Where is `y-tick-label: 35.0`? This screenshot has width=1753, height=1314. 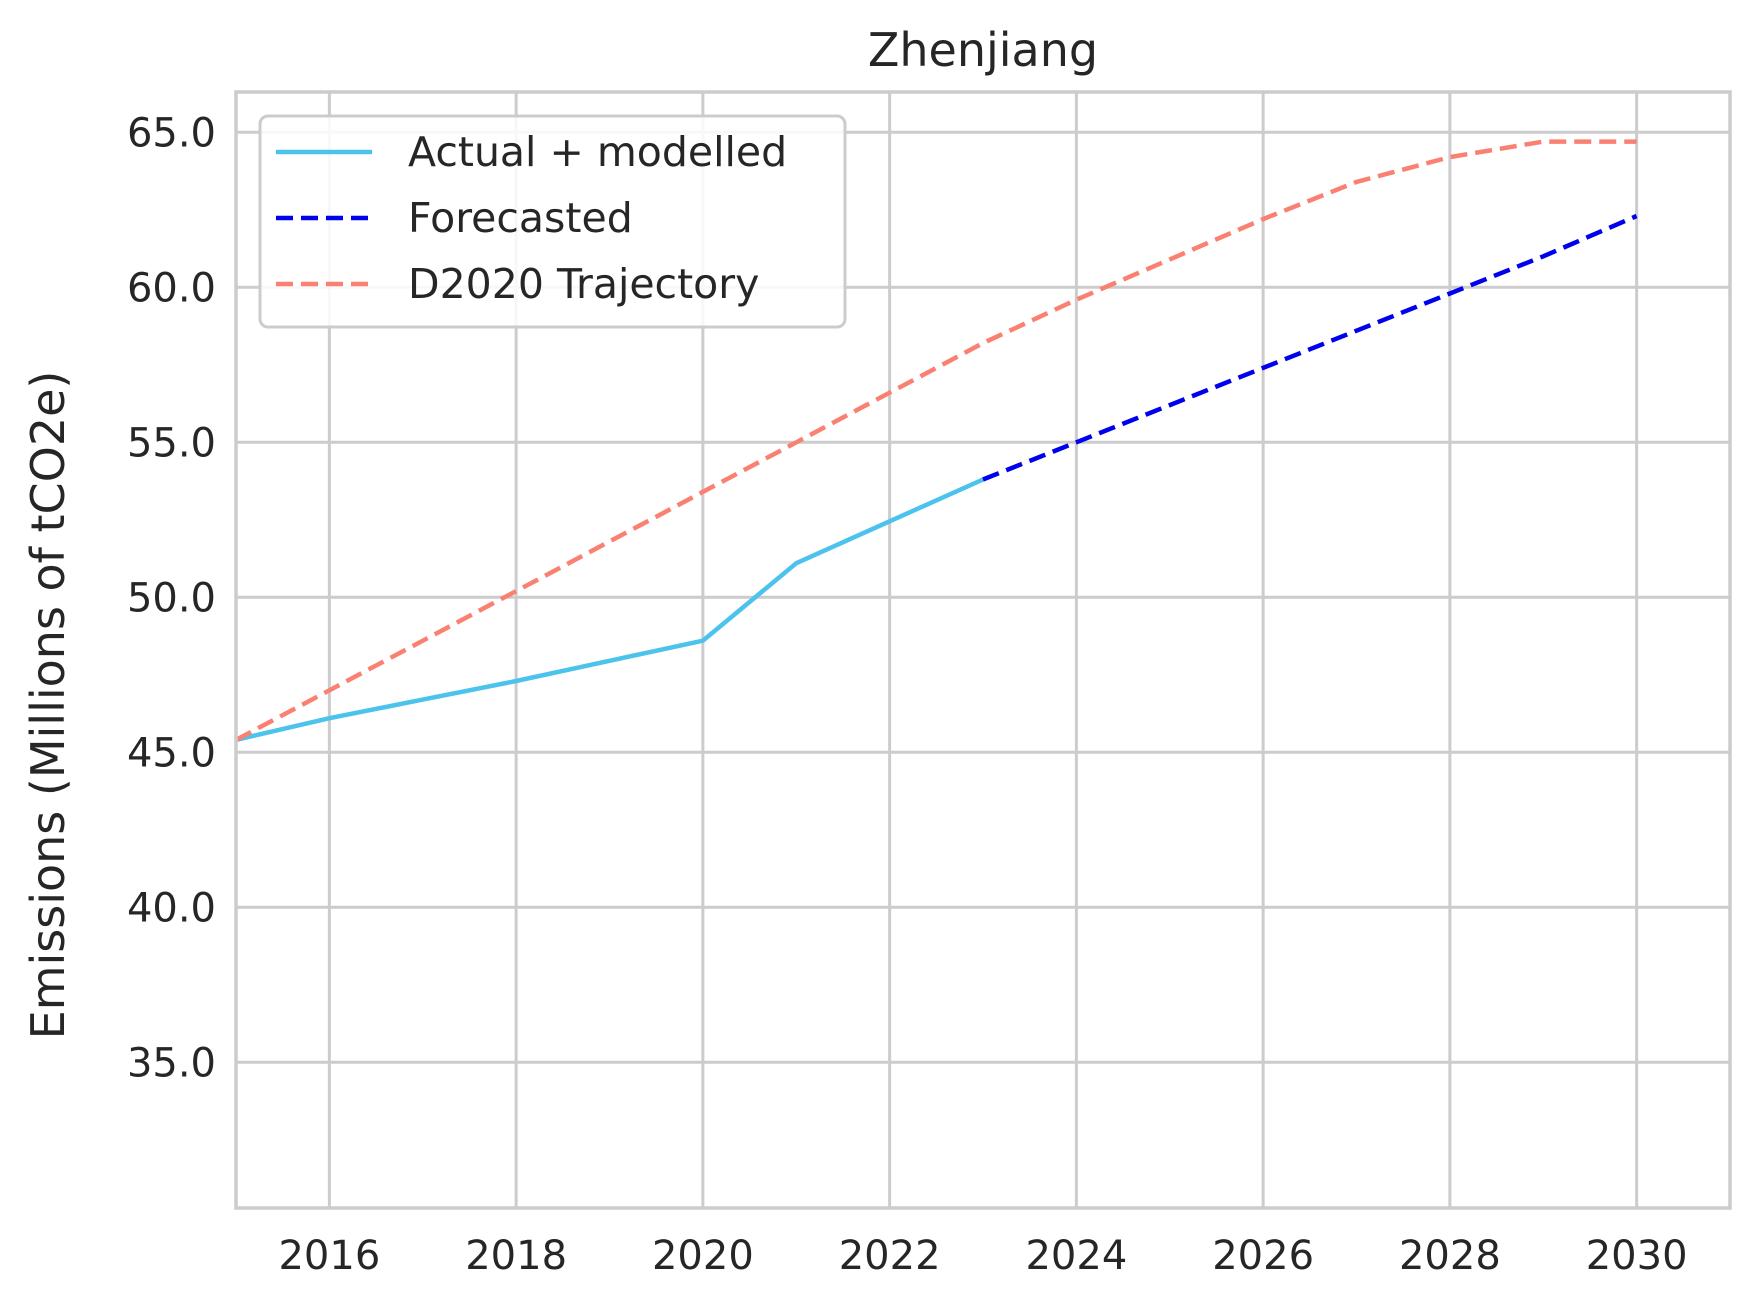 y-tick-label: 35.0 is located at coordinates (171, 1063).